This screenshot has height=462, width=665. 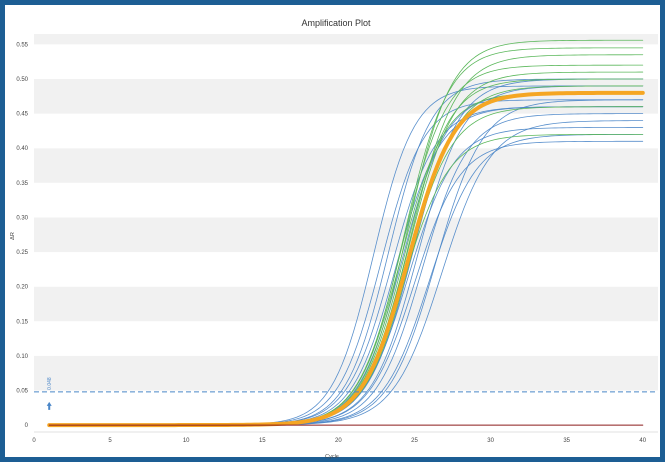 I want to click on x-tick-label: 40, so click(x=642, y=441).